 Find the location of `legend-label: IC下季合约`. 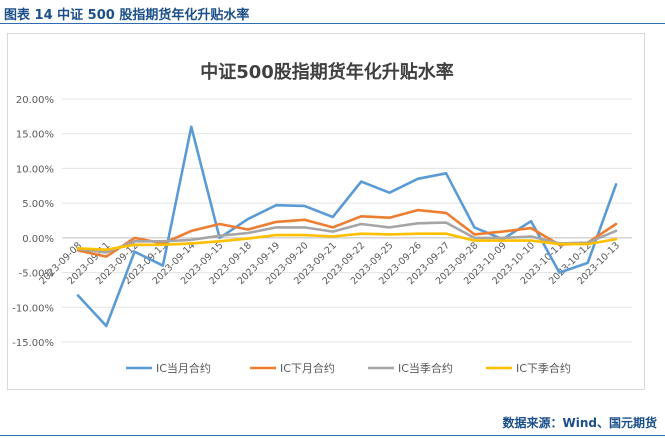

legend-label: IC下季合约 is located at coordinates (543, 368).